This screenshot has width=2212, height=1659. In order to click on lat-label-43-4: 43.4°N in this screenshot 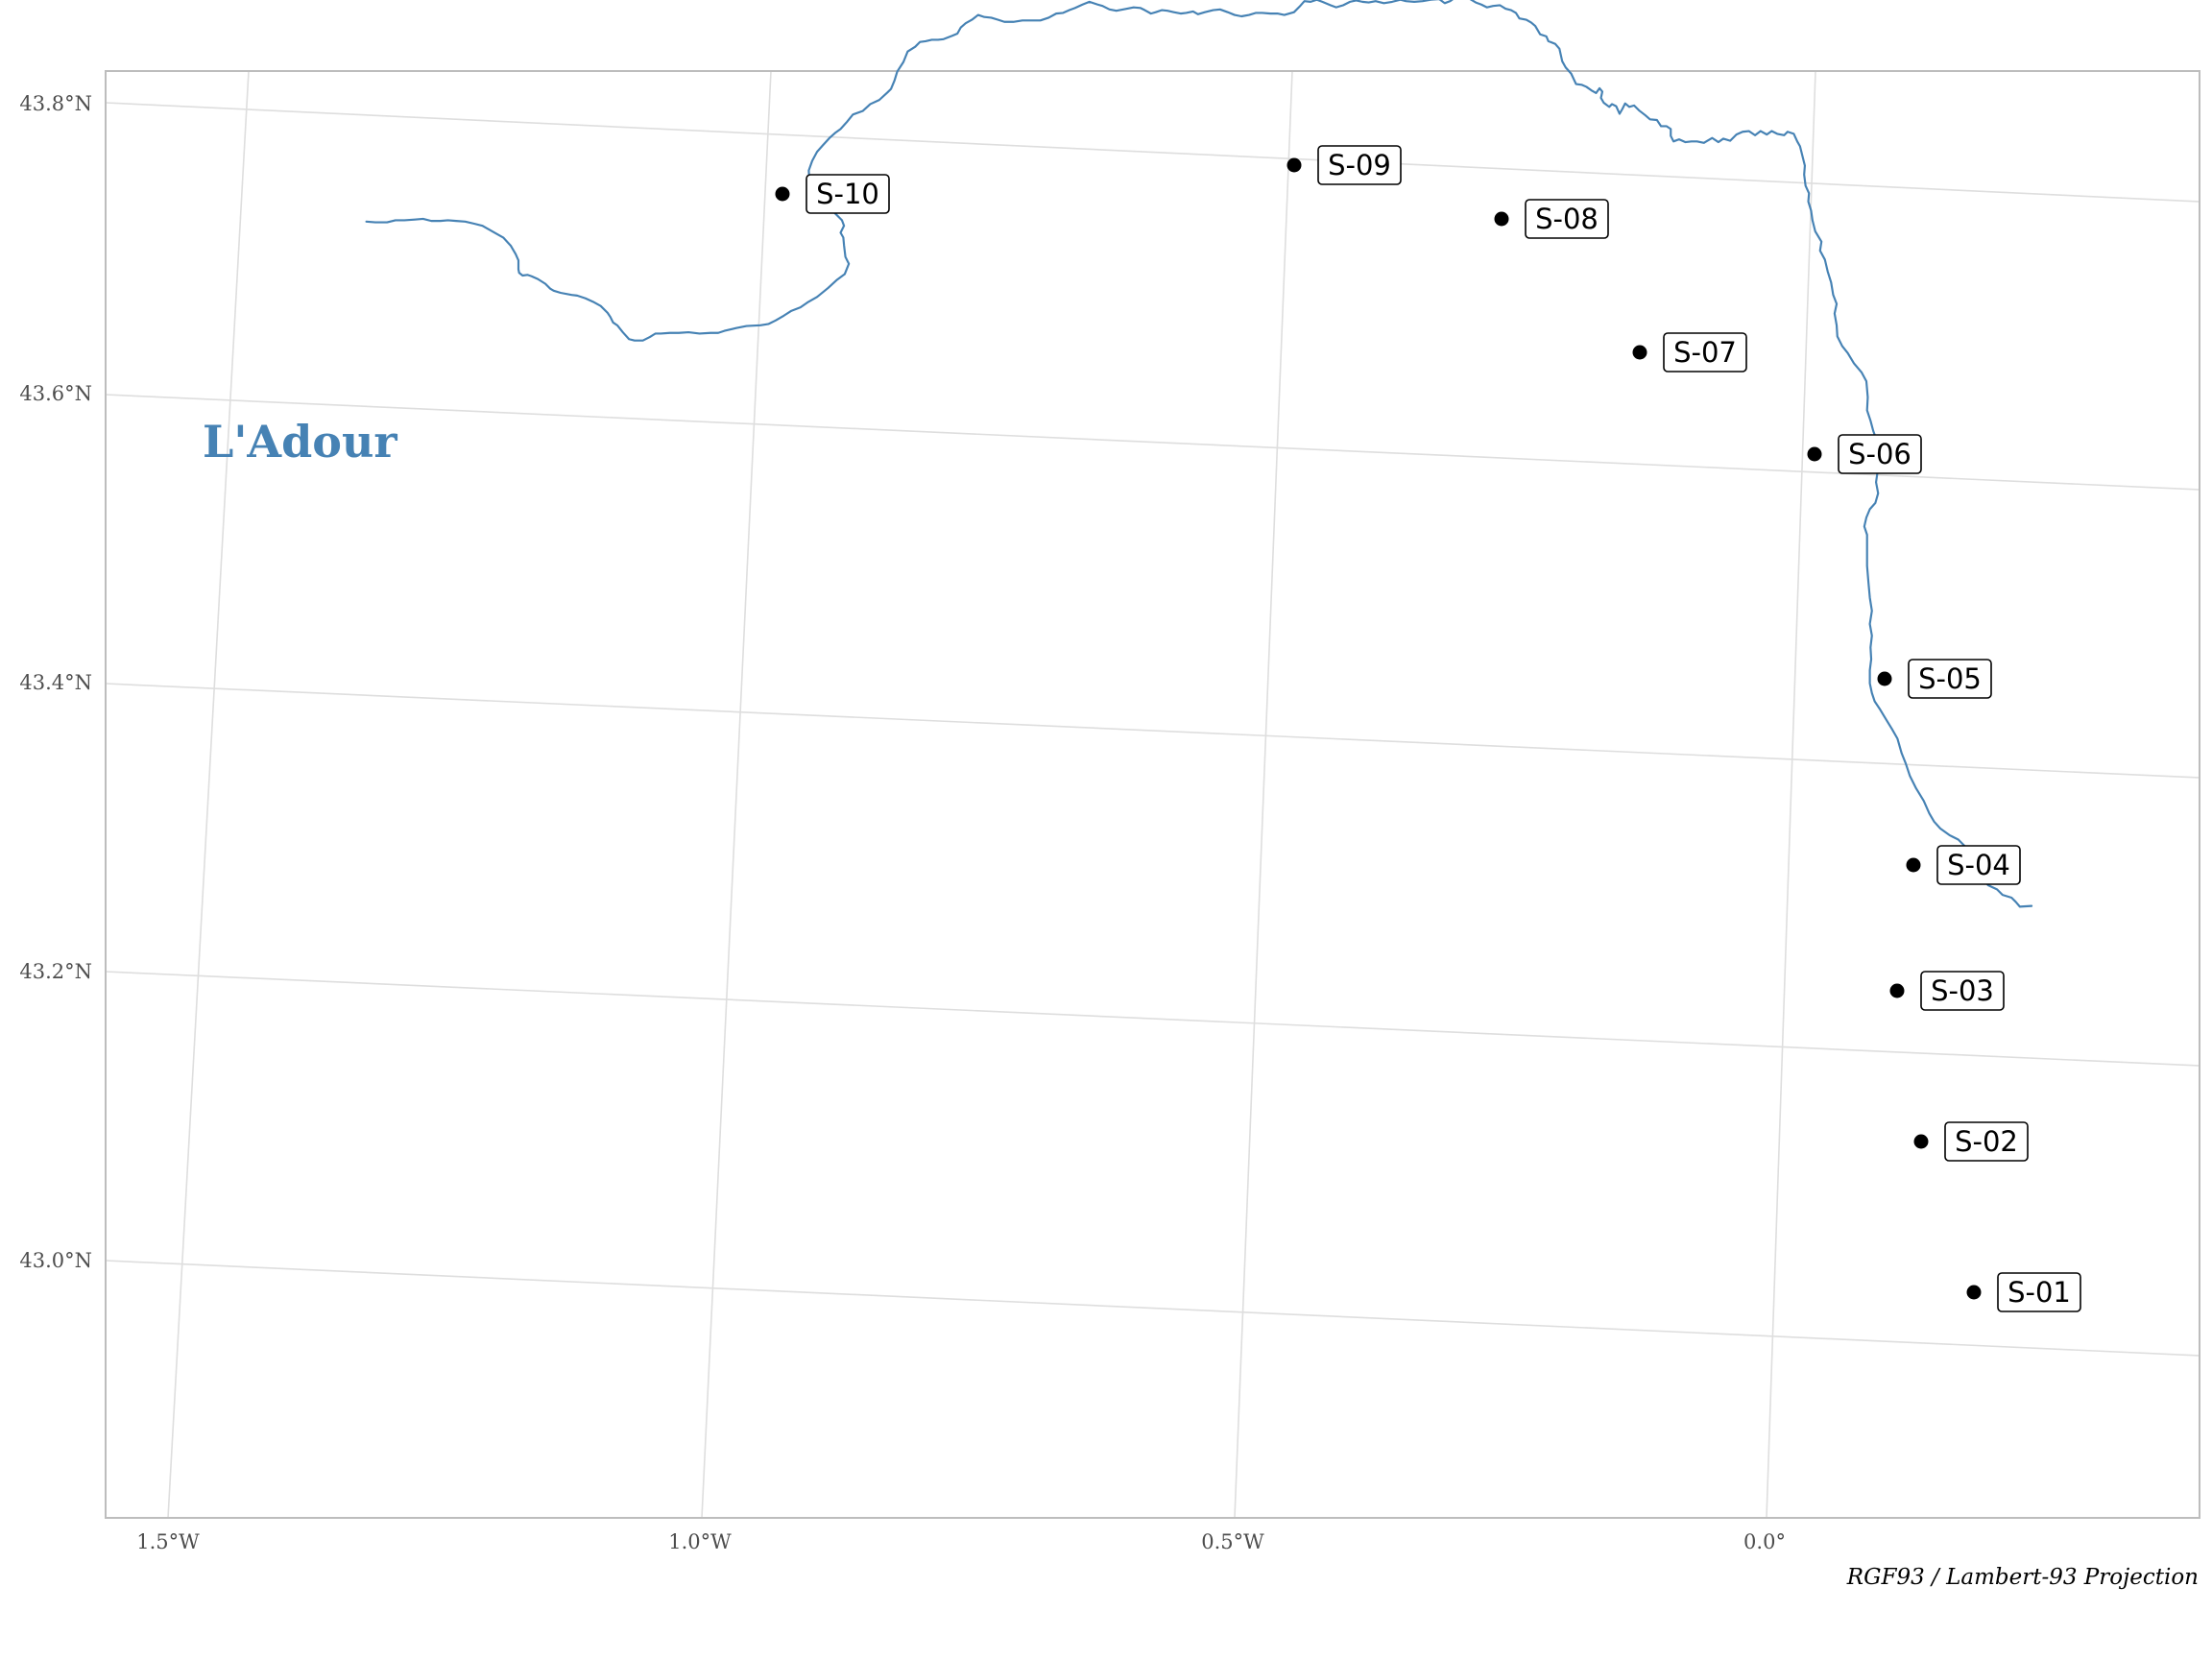, I will do `click(55, 683)`.